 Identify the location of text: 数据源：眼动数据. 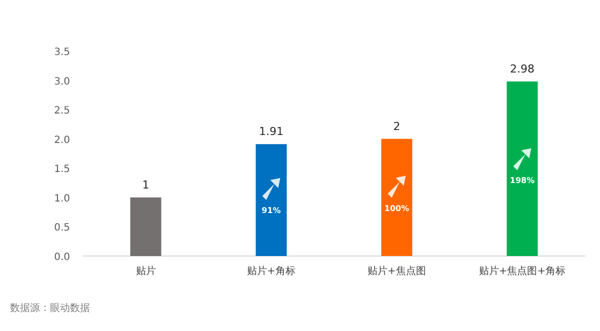
(50, 308).